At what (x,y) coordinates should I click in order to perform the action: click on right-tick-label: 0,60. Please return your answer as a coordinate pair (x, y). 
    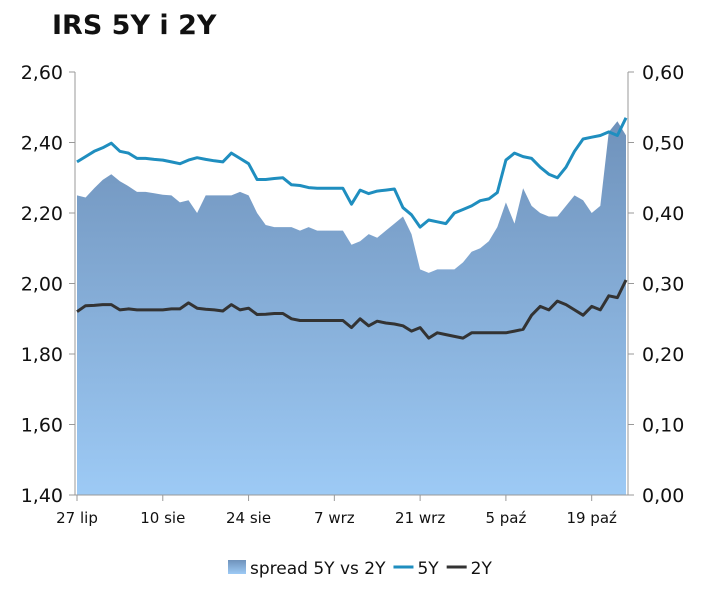
    Looking at the image, I should click on (663, 73).